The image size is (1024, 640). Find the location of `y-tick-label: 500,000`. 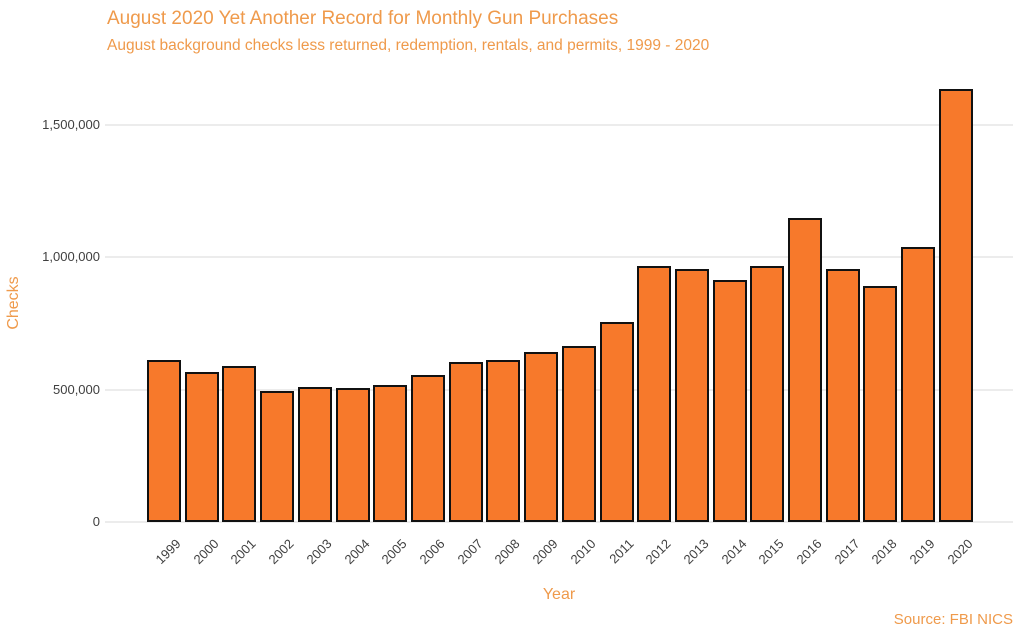

y-tick-label: 500,000 is located at coordinates (76, 389).